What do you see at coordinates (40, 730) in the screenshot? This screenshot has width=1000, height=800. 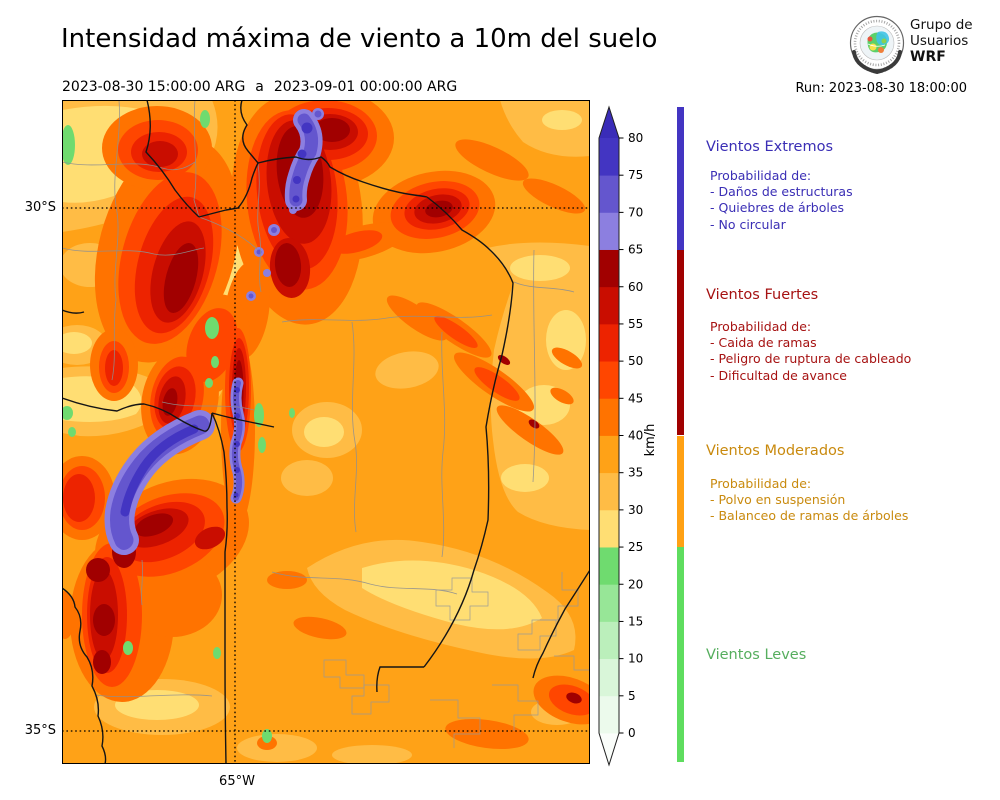 I see `lat-label-35s: 35°S` at bounding box center [40, 730].